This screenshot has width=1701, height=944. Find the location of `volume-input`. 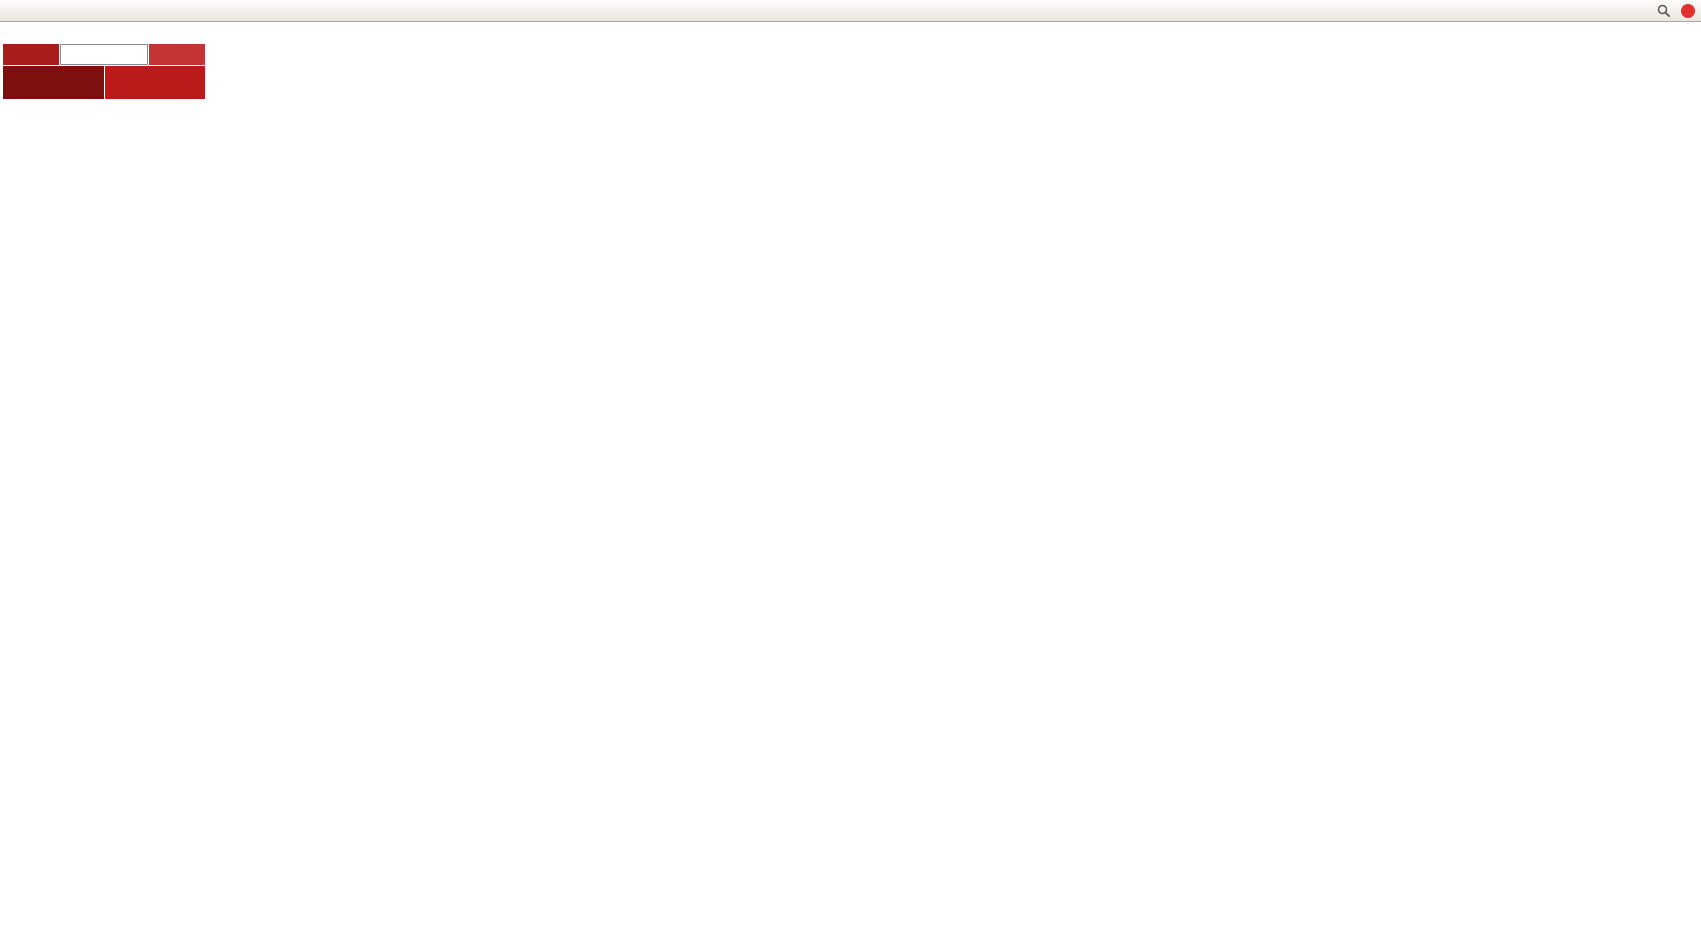

volume-input is located at coordinates (104, 54).